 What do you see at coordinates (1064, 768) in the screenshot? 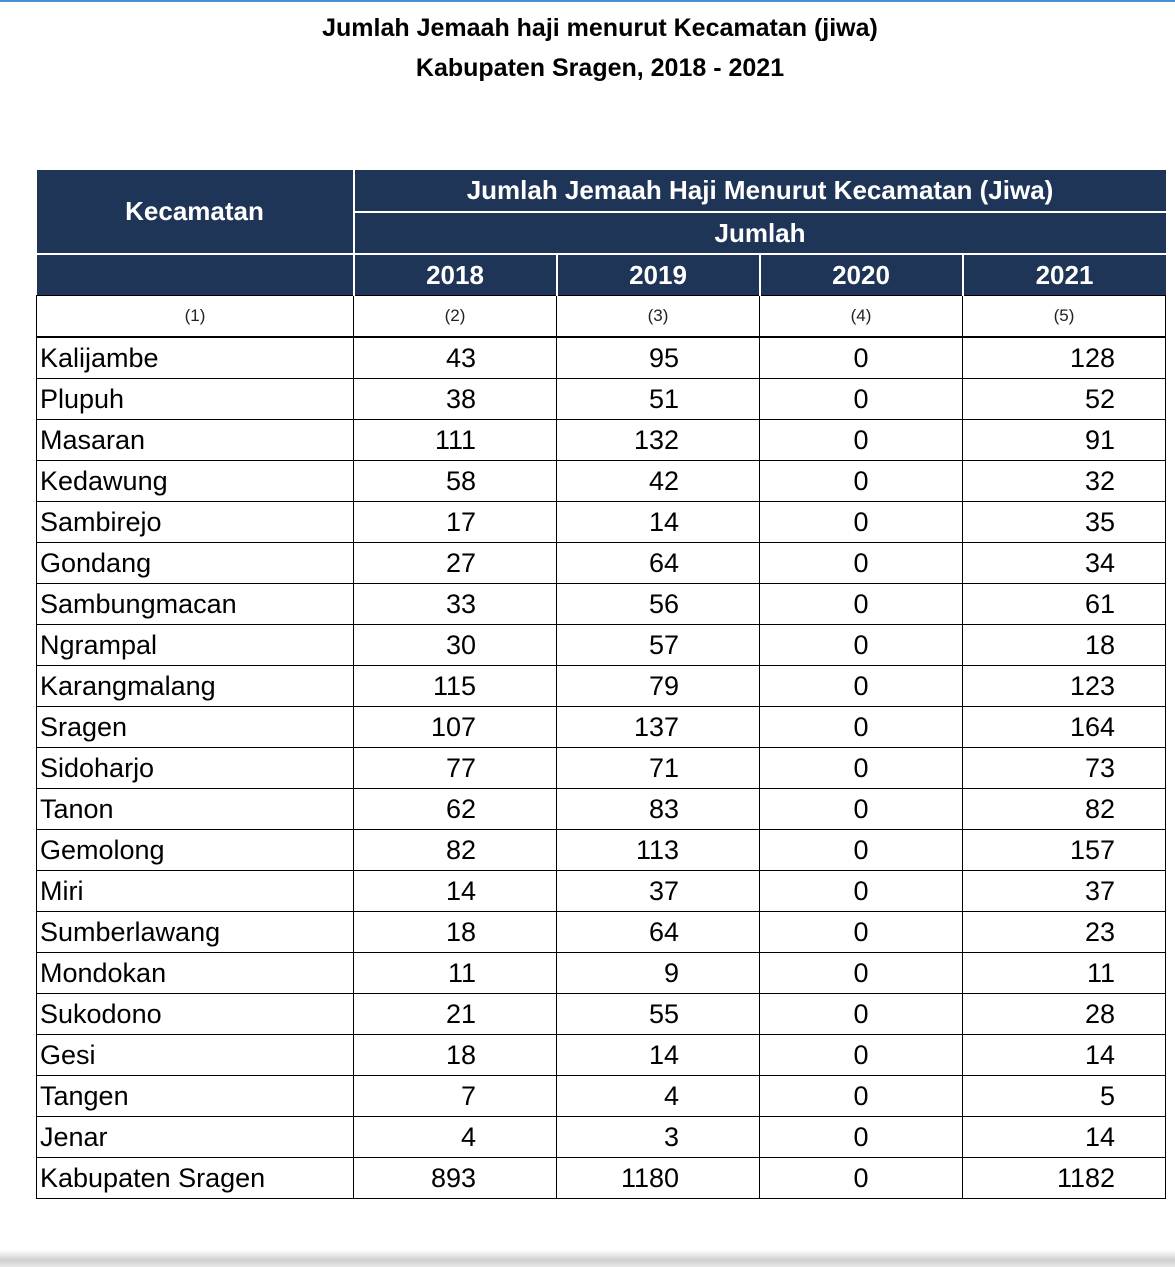
I see `cell-year-2021: 73` at bounding box center [1064, 768].